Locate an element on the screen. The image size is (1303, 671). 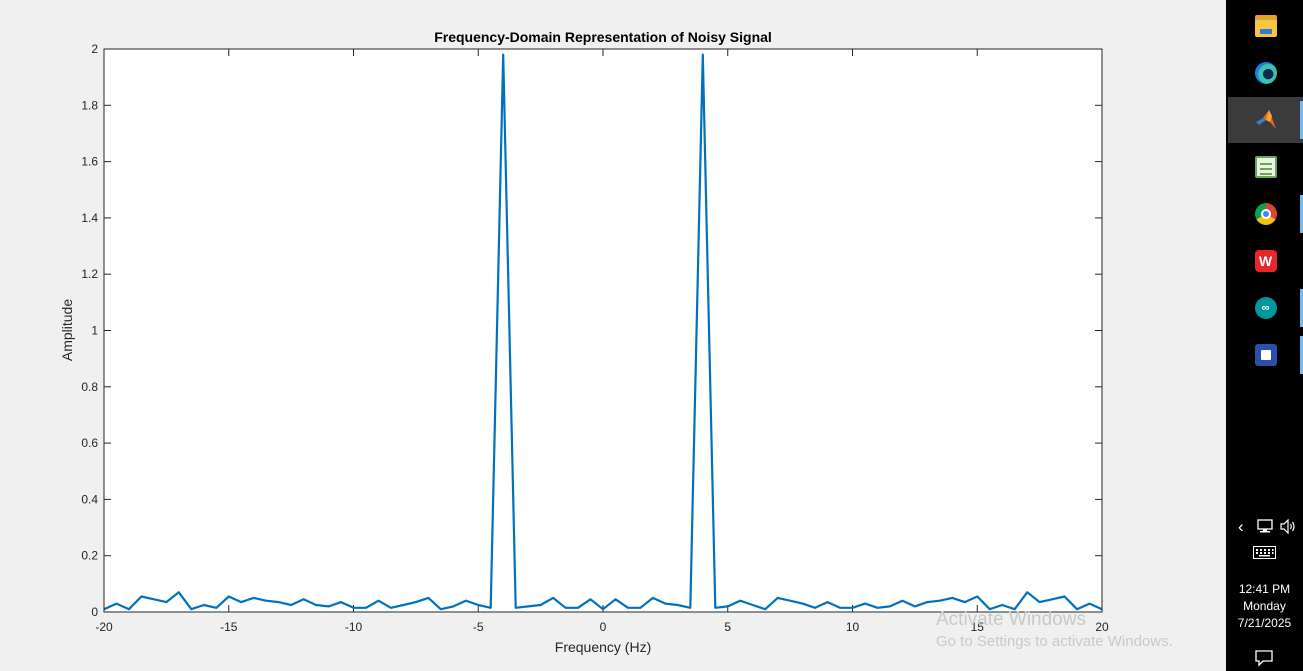
network-icon is located at coordinates (1265, 526).